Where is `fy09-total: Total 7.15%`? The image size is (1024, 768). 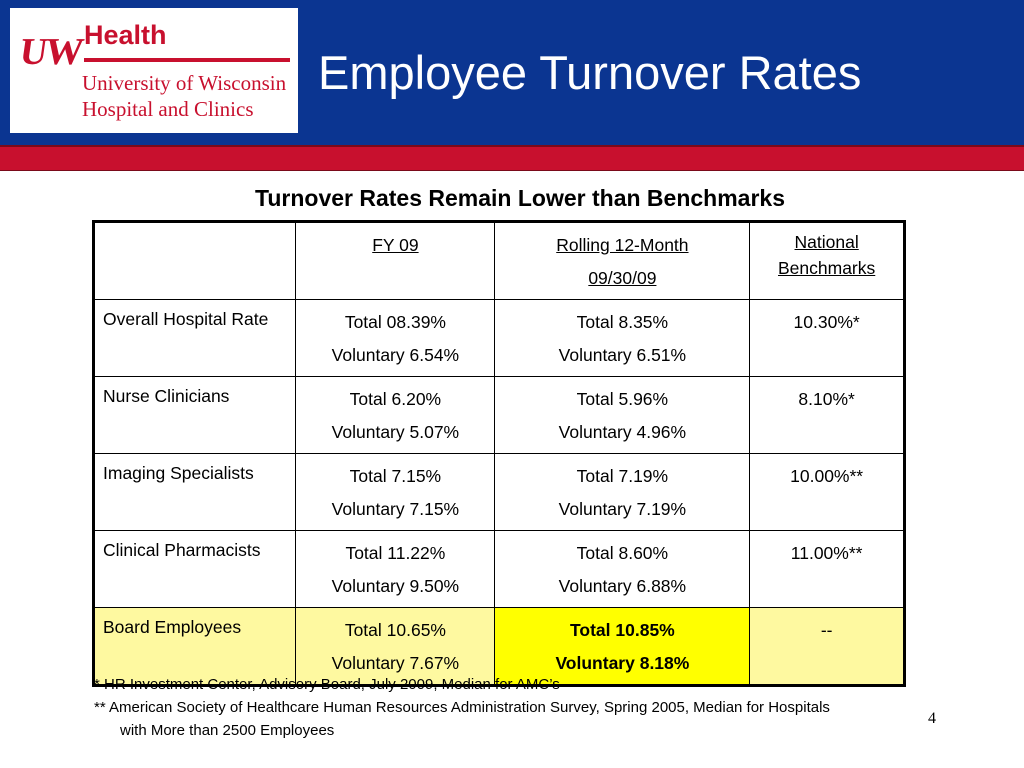 fy09-total: Total 7.15% is located at coordinates (395, 476).